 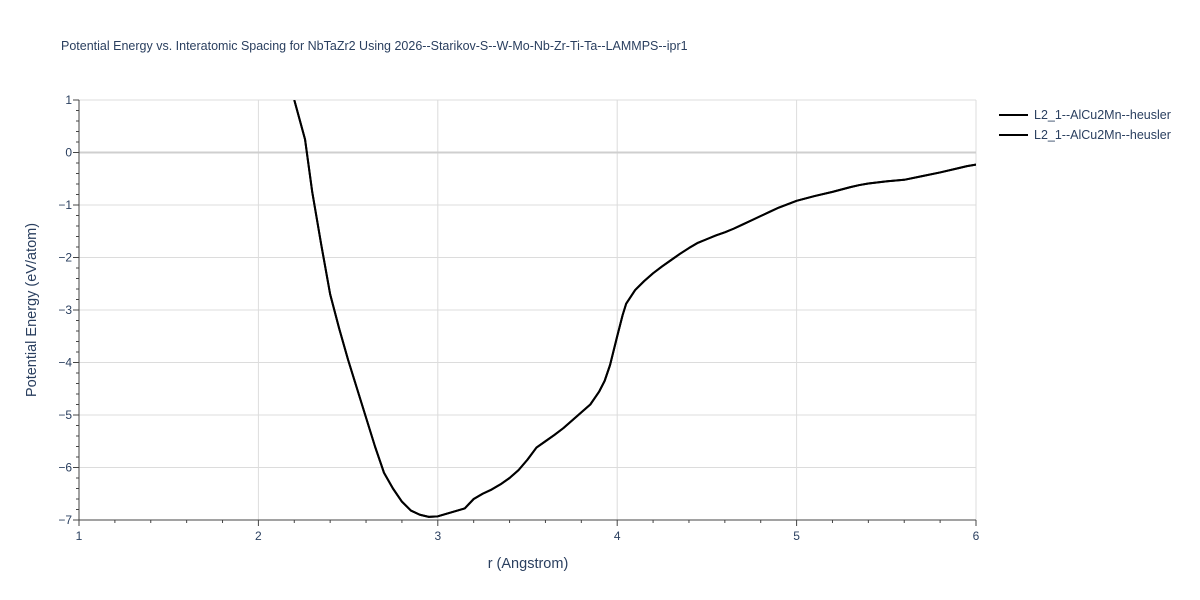 I want to click on y-tick-label: −4, so click(x=65, y=363).